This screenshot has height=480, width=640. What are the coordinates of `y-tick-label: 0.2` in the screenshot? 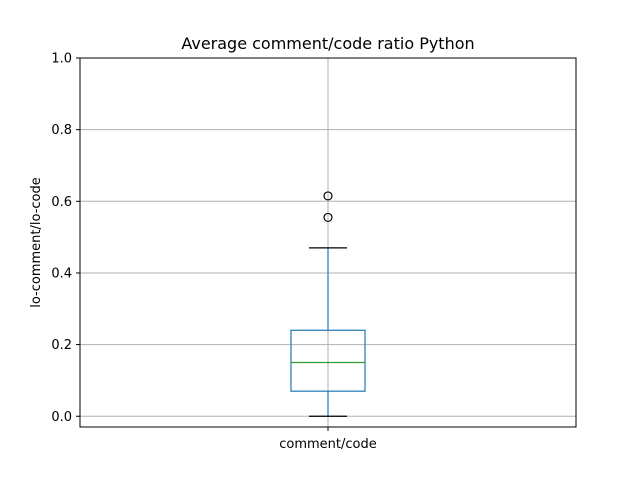 It's located at (61, 345).